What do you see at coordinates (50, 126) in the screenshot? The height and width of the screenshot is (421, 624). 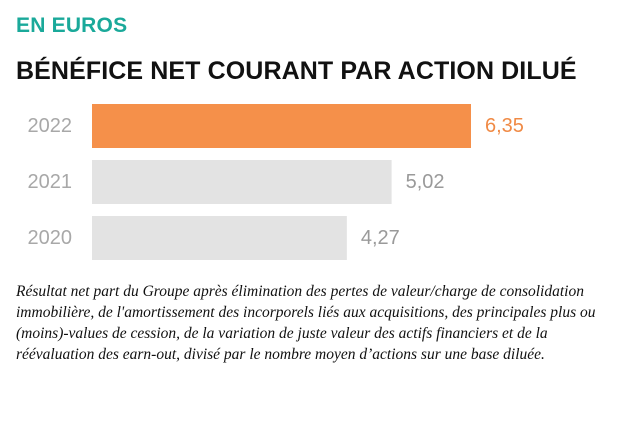 I see `category-label-2022: 2022` at bounding box center [50, 126].